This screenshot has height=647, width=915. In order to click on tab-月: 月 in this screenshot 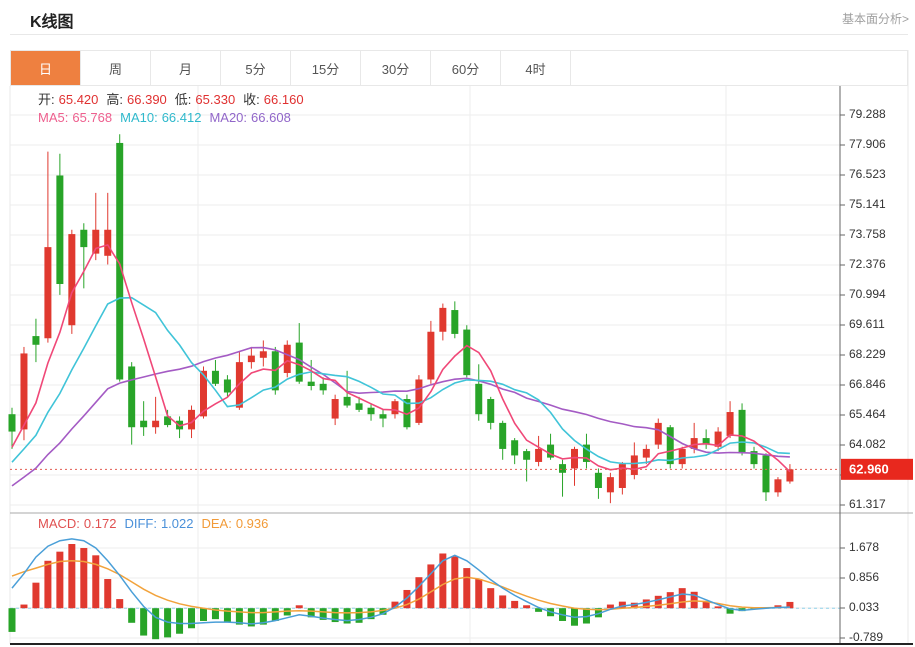, I will do `click(186, 68)`.